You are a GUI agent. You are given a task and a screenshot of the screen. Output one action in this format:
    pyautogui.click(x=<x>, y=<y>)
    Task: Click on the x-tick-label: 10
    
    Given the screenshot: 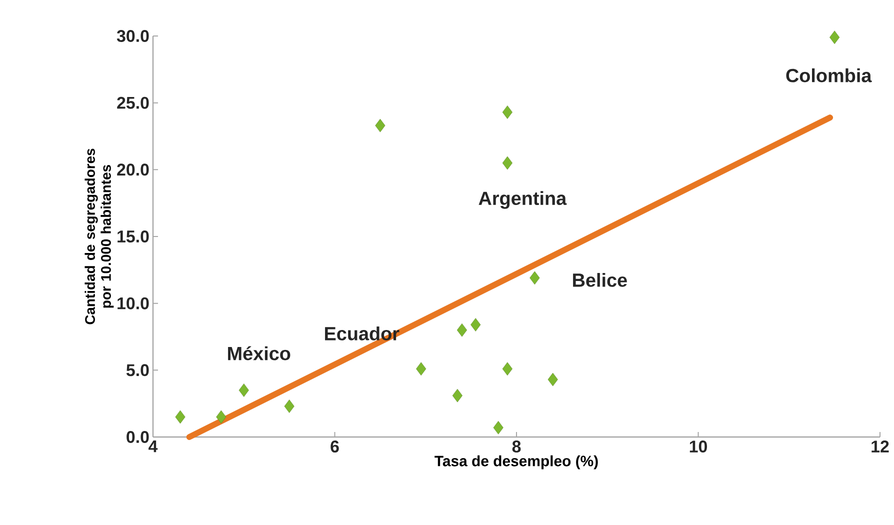 What is the action you would take?
    pyautogui.click(x=698, y=446)
    